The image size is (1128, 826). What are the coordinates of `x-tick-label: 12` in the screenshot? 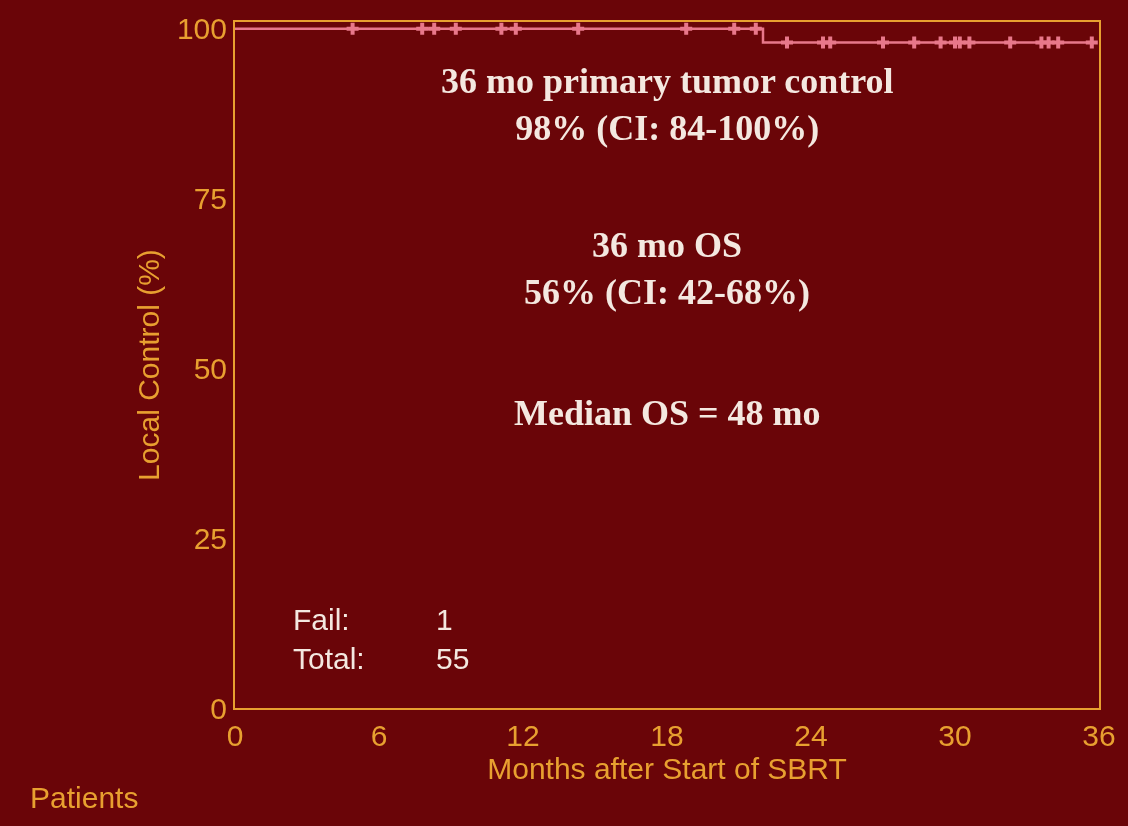 It's located at (523, 735).